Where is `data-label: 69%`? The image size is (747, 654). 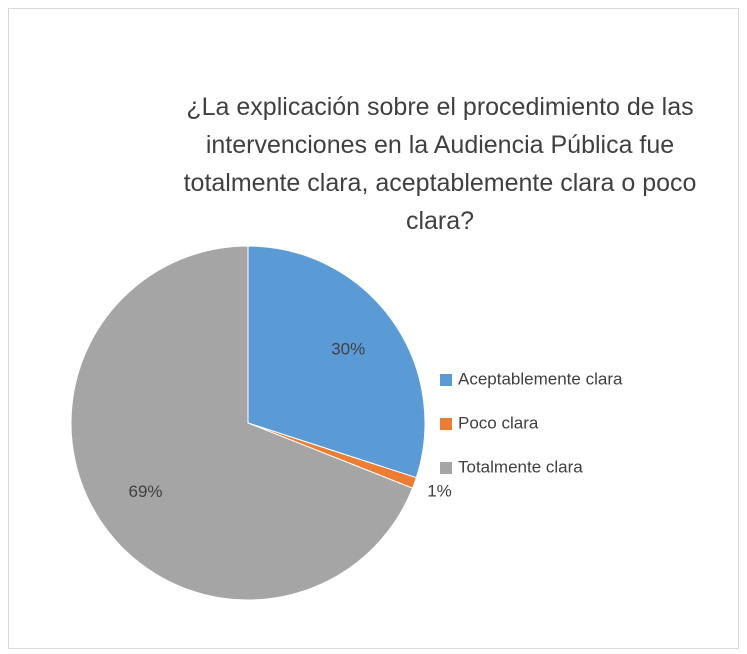 data-label: 69% is located at coordinates (146, 491).